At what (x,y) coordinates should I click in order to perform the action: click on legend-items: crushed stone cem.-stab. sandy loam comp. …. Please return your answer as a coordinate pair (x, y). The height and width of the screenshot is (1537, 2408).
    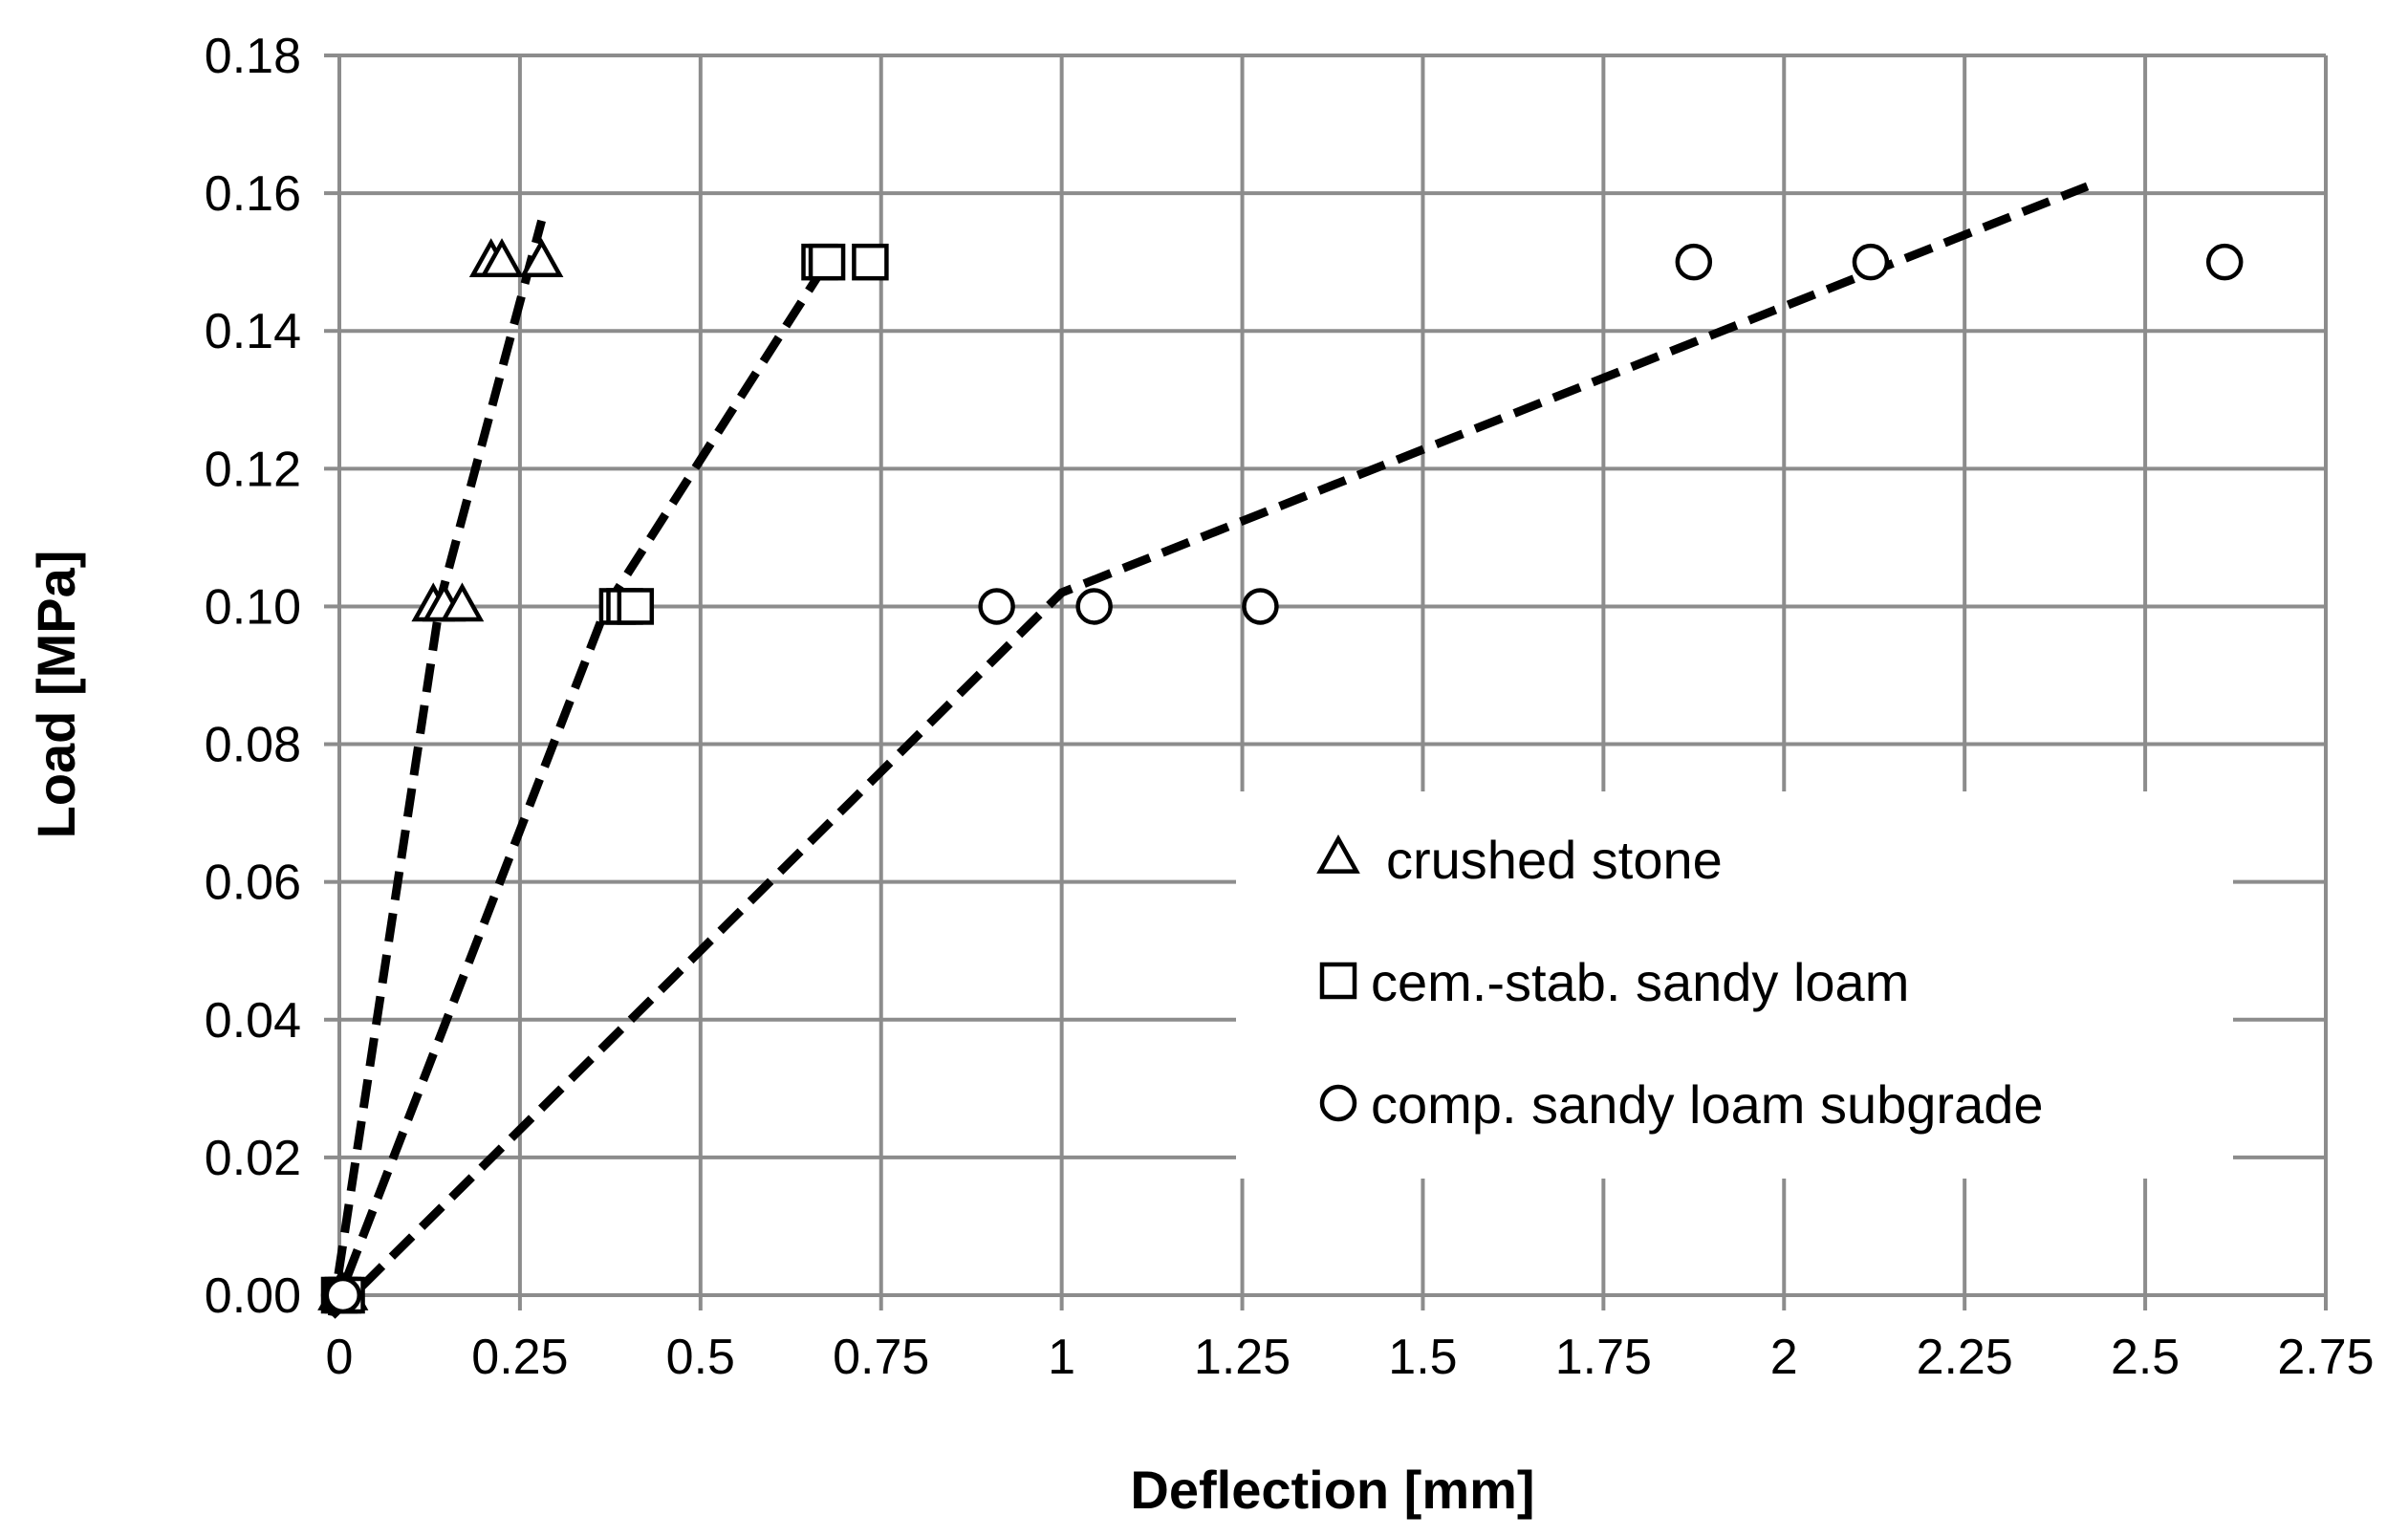
    Looking at the image, I should click on (1680, 982).